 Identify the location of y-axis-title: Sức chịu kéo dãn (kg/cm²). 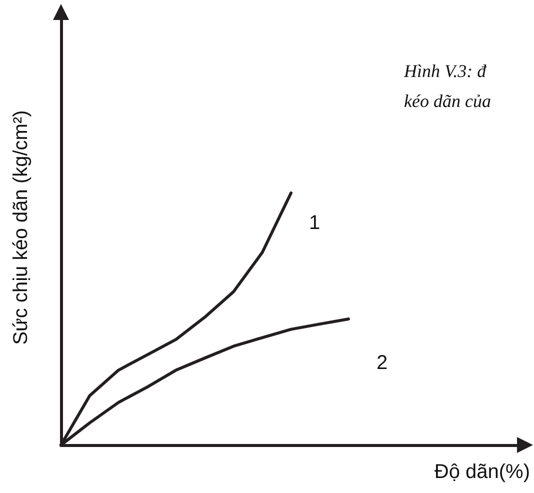
(21, 227).